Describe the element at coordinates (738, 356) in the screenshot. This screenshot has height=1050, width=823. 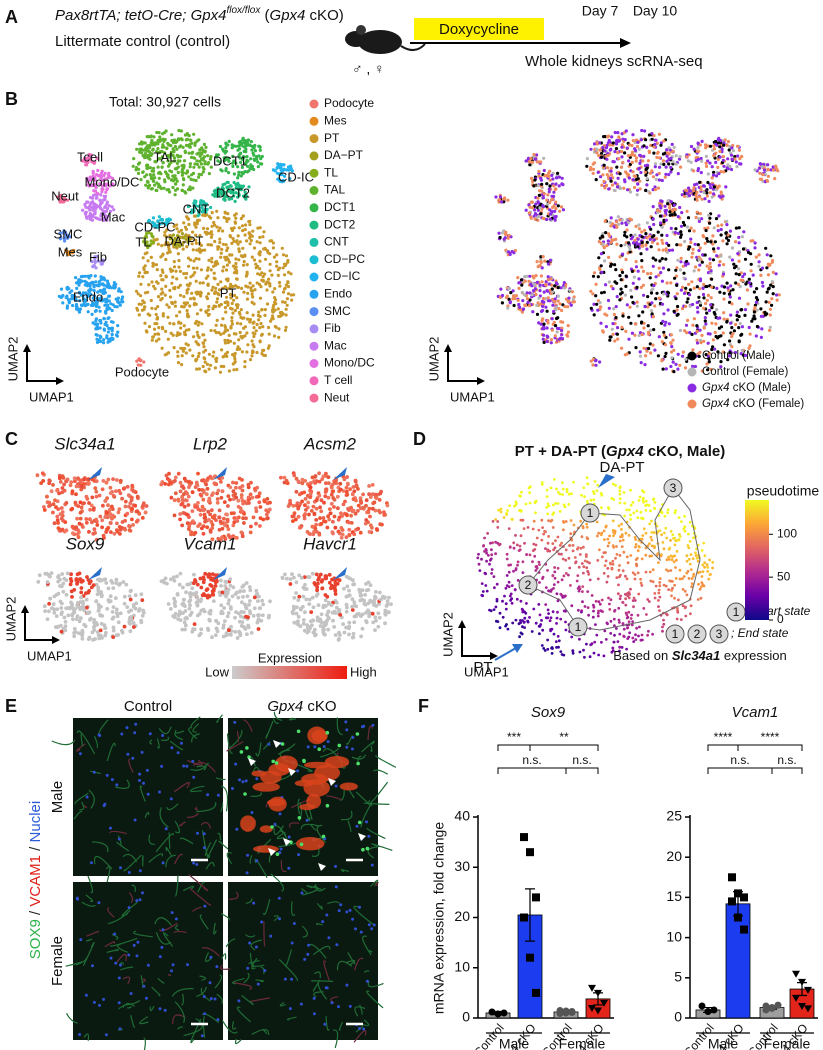
I see `label-text: Control (Male)` at that location.